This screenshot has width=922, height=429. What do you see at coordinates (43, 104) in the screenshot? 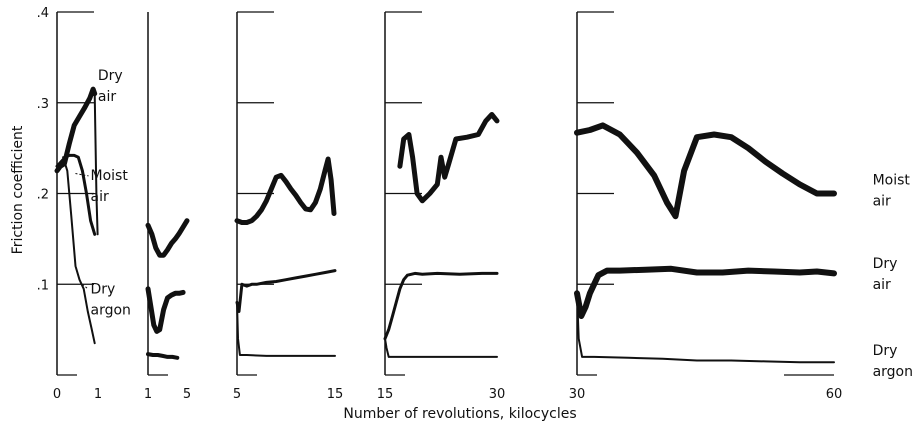
I see `y-tick-label: .3` at bounding box center [43, 104].